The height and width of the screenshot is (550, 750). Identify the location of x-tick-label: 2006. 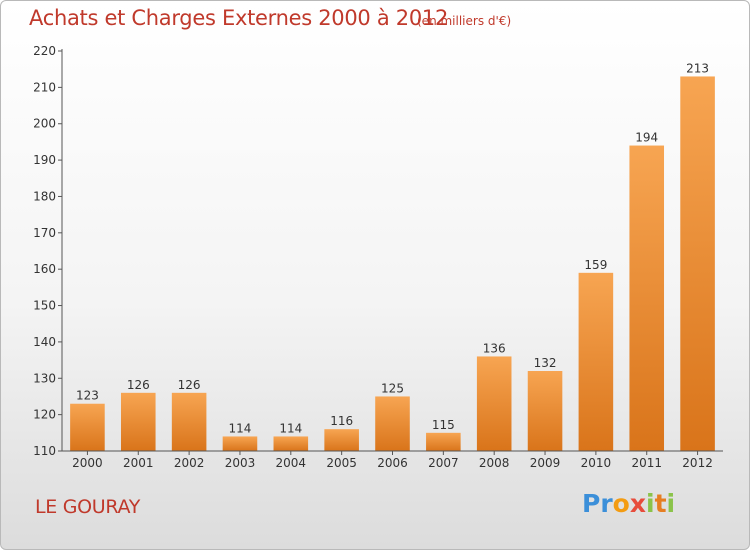
(392, 463).